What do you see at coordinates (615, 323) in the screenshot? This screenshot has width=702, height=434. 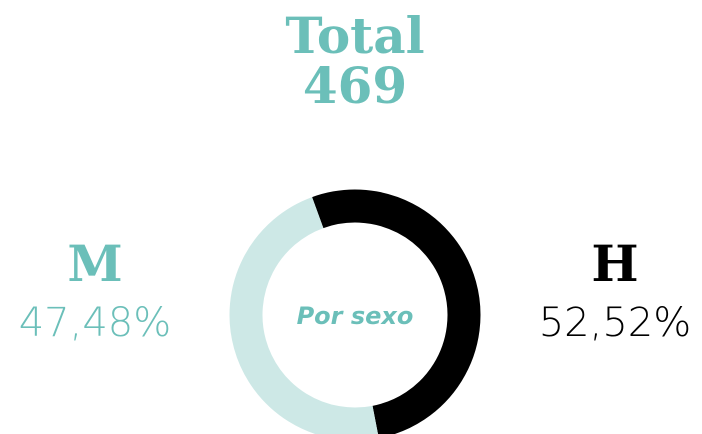 I see `value-label: 52,52%` at bounding box center [615, 323].